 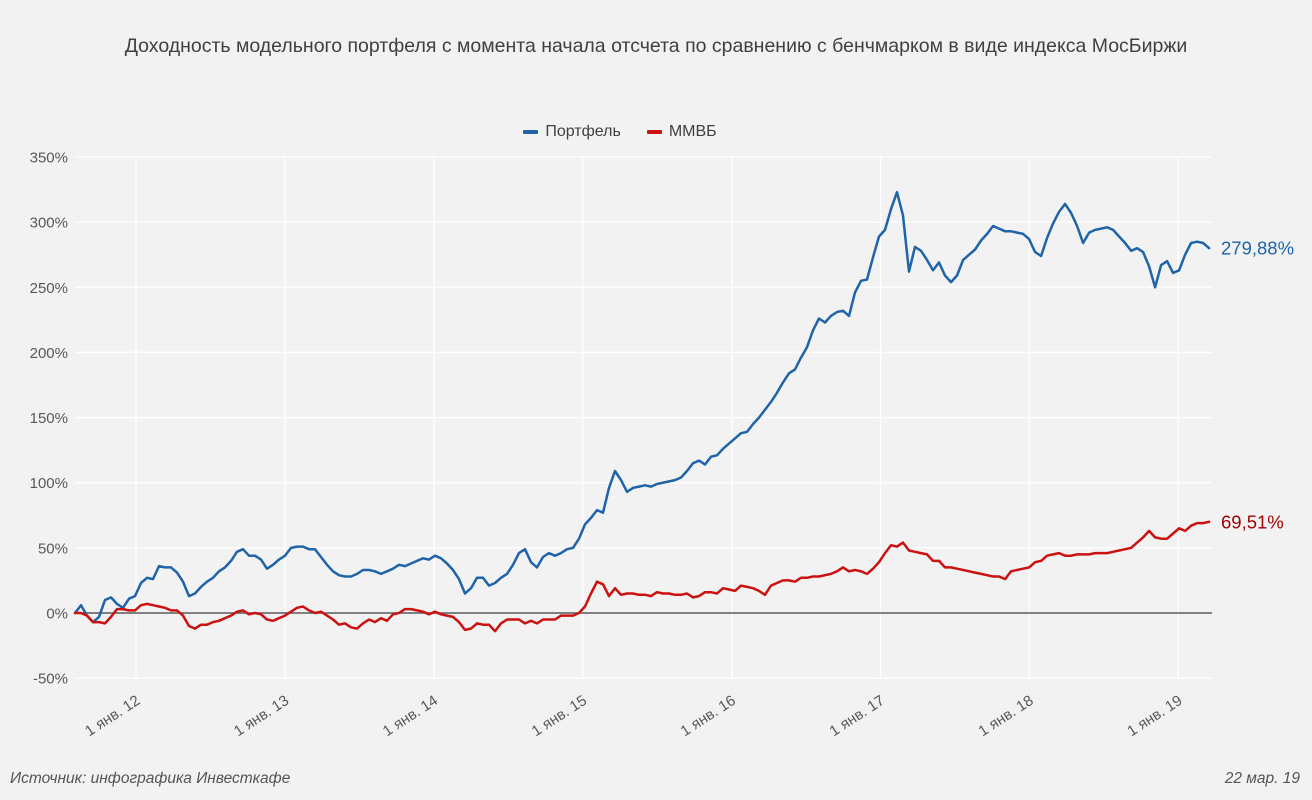 What do you see at coordinates (49, 353) in the screenshot?
I see `y-tick-label: 200%` at bounding box center [49, 353].